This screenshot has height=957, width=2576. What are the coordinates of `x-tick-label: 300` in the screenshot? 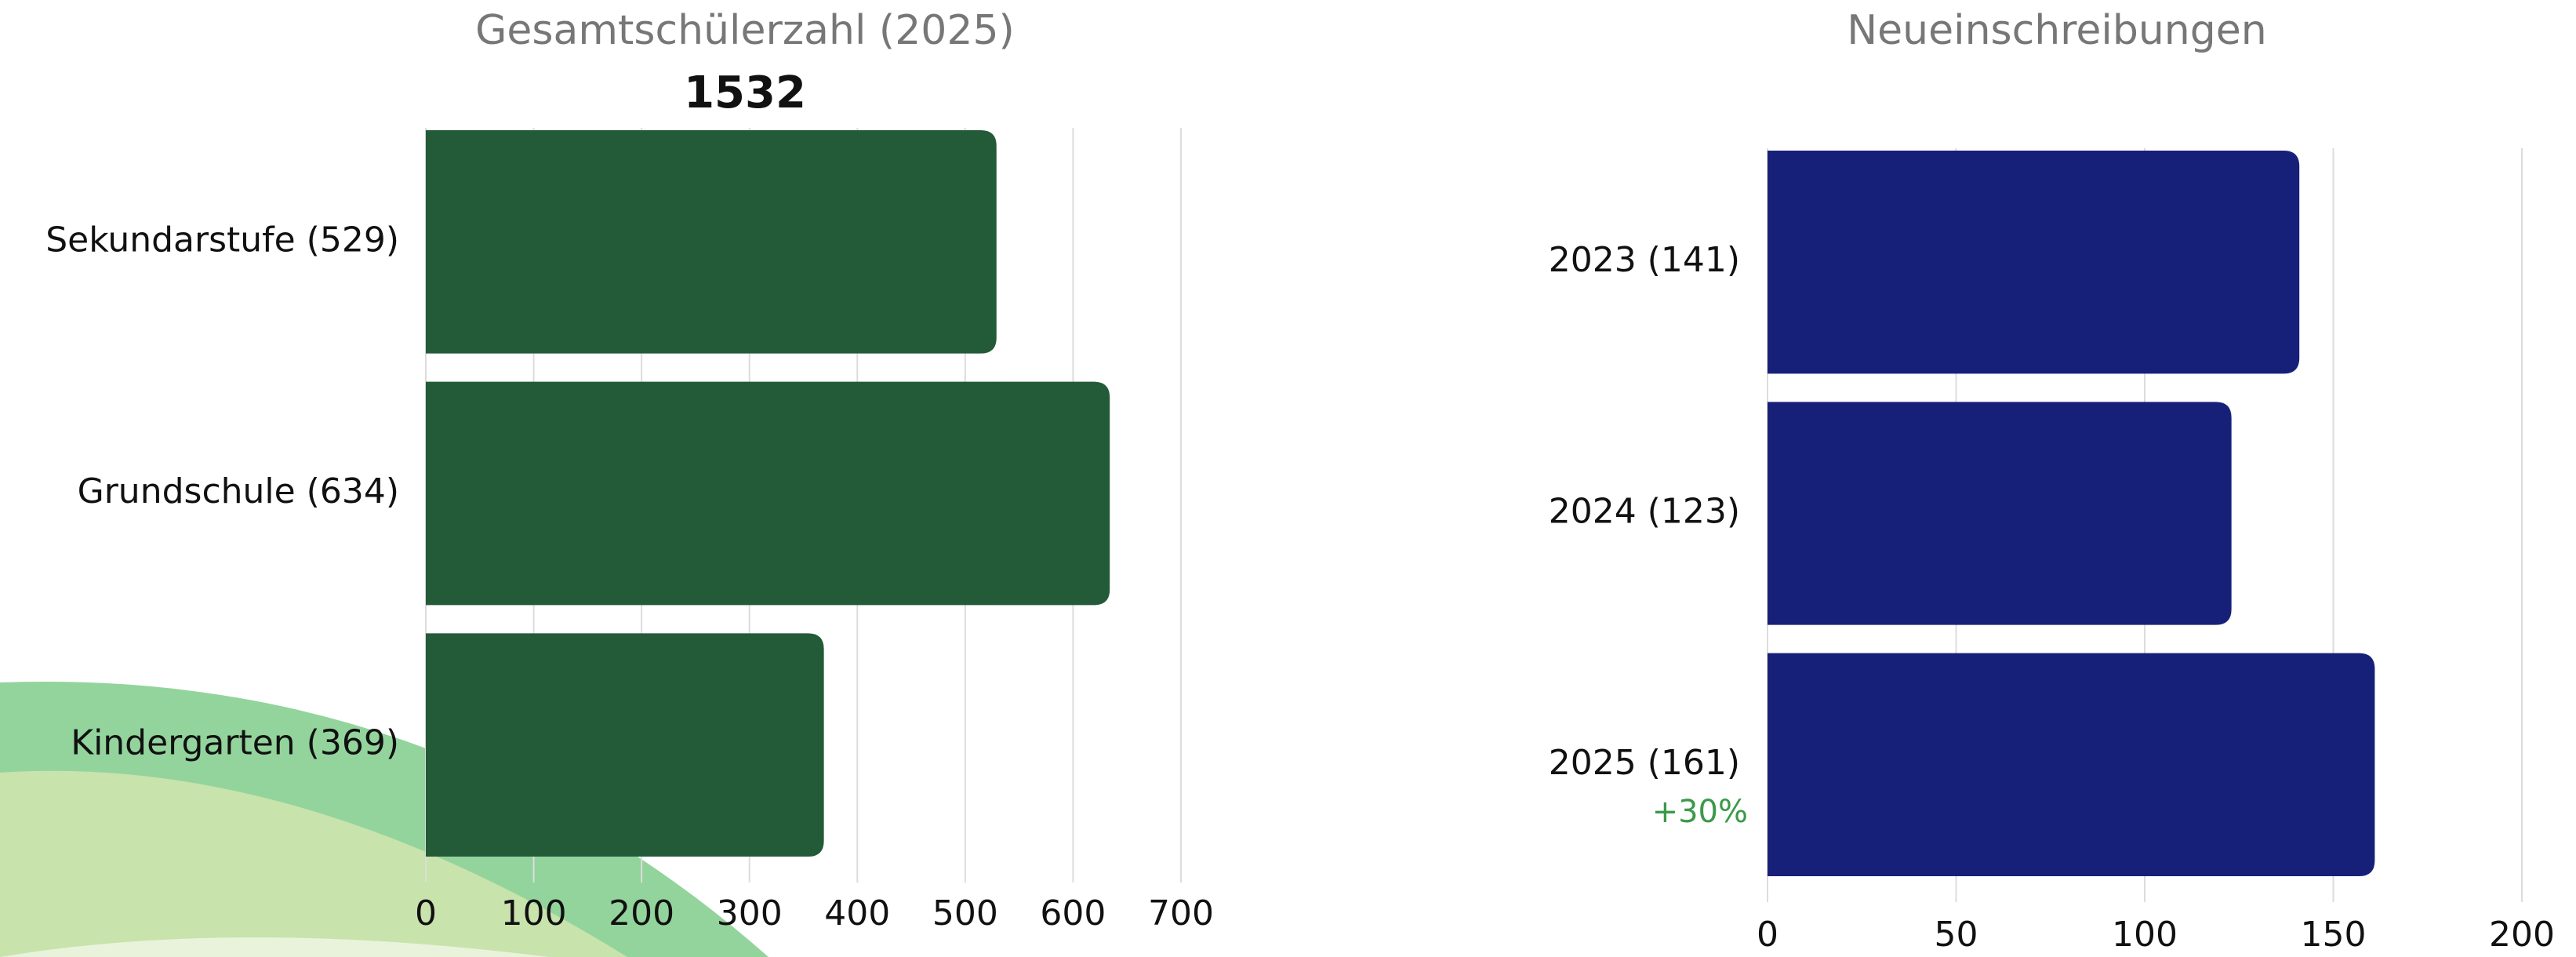 It's located at (750, 913).